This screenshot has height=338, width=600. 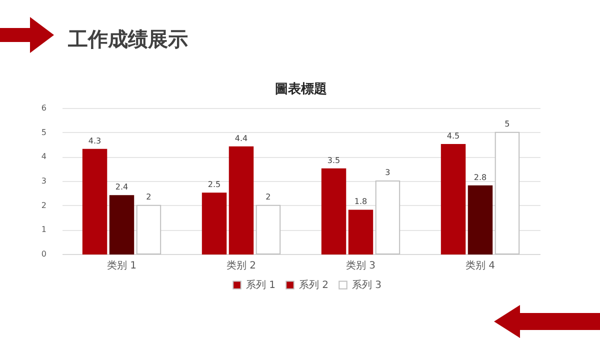 I want to click on data-label: 3.5, so click(x=333, y=160).